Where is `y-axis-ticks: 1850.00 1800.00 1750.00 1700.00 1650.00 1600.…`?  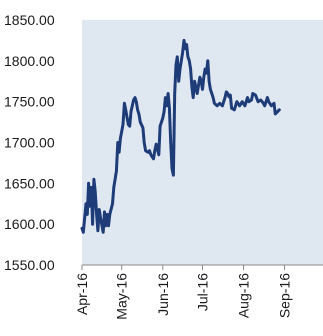
y-axis-ticks: 1850.00 1800.00 1750.00 1700.00 1650.00 1600.… is located at coordinates (29, 142).